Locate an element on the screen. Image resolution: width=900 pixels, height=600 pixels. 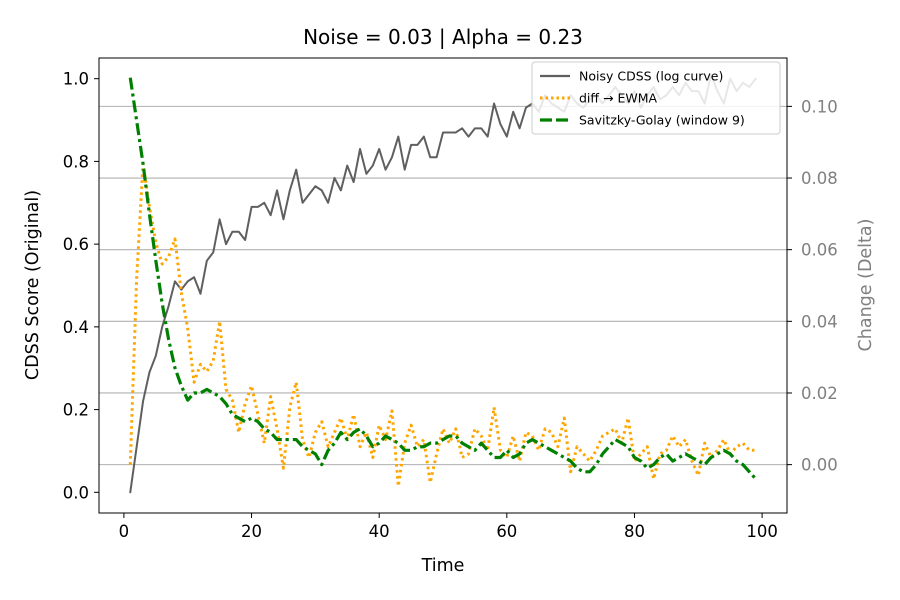
y-left-tick-label-4: 0.8 is located at coordinates (76, 161).